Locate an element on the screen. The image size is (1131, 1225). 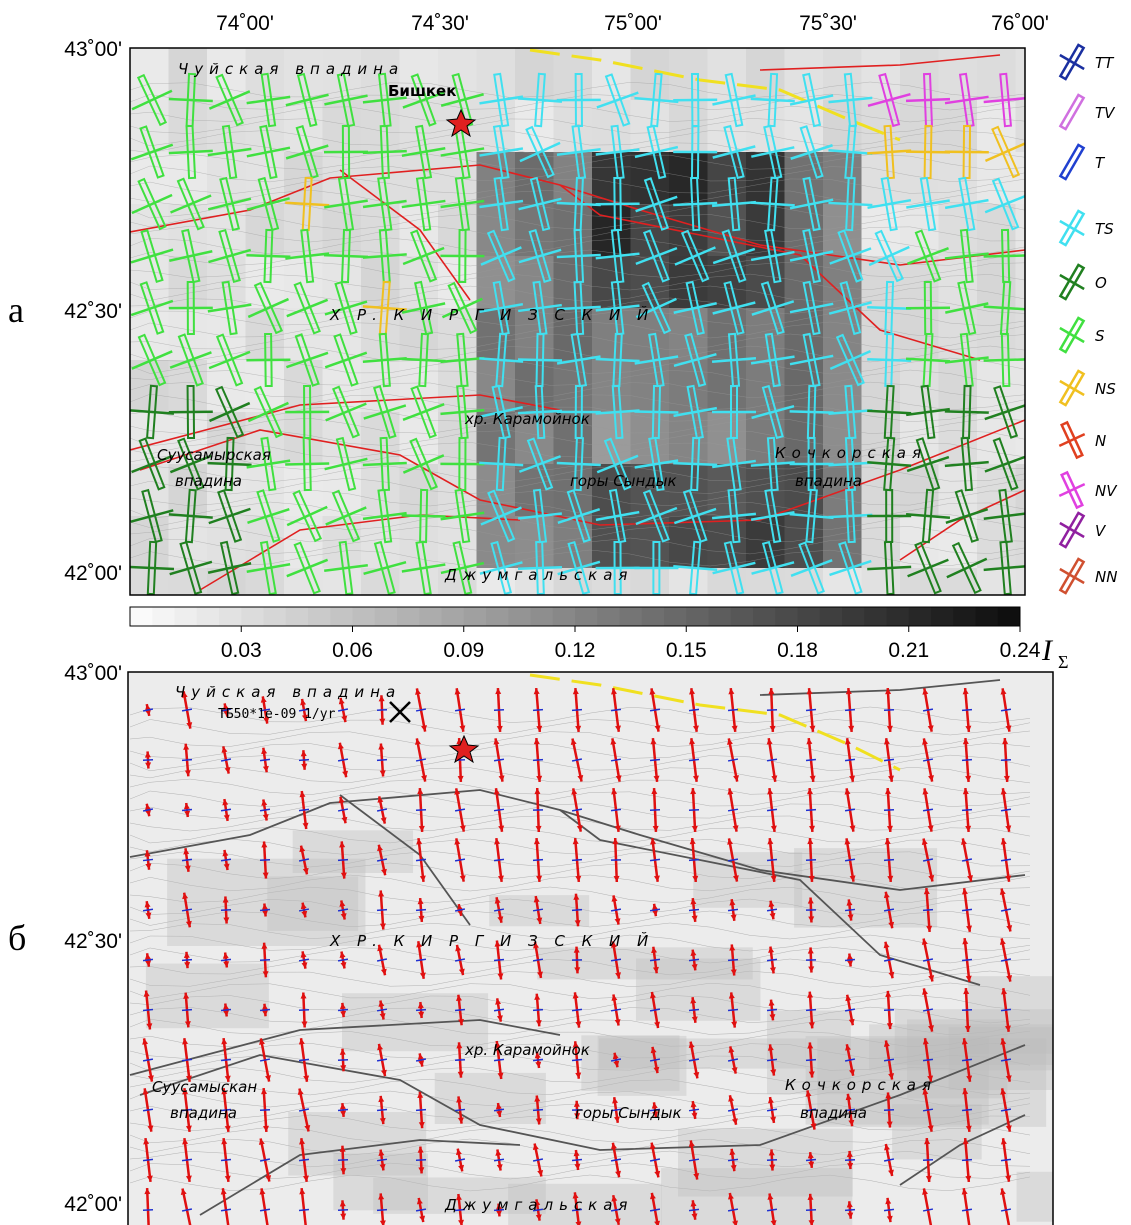
contour is located at coordinates (577, 342).